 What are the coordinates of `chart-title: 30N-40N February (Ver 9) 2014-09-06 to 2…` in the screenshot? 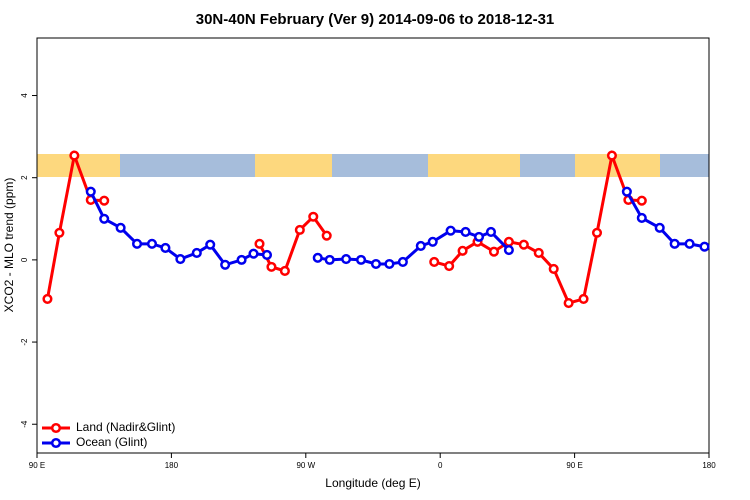 It's located at (375, 19).